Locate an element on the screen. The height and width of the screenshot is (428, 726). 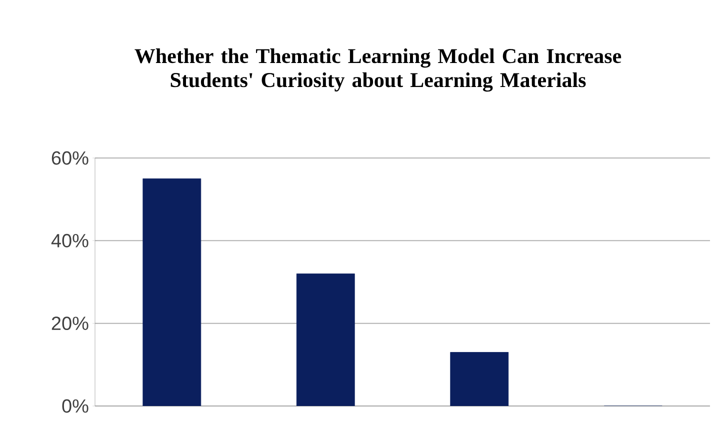
chart-title: Whether the Thematic Learning Model Can Increase Students' Curiosity about Learning Materials is located at coordinates (378, 70).